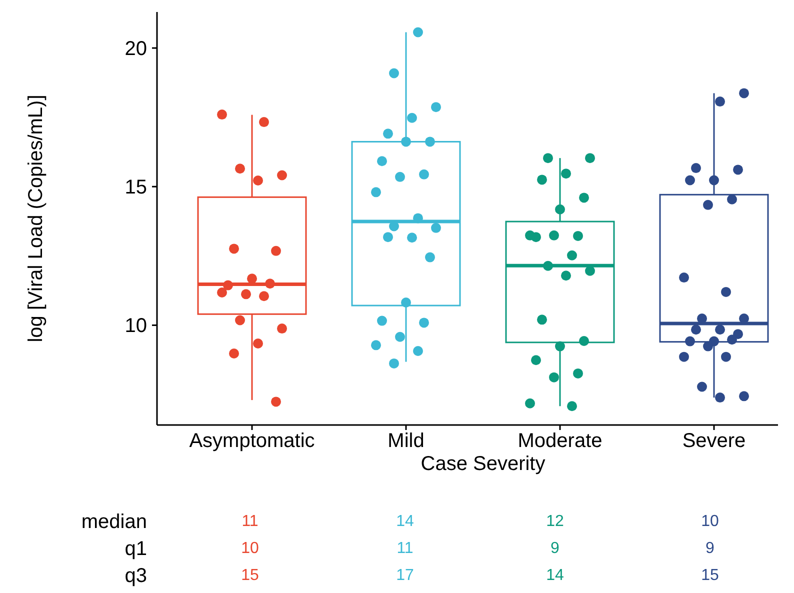 The image size is (794, 593). Describe the element at coordinates (555, 521) in the screenshot. I see `text: 12` at that location.